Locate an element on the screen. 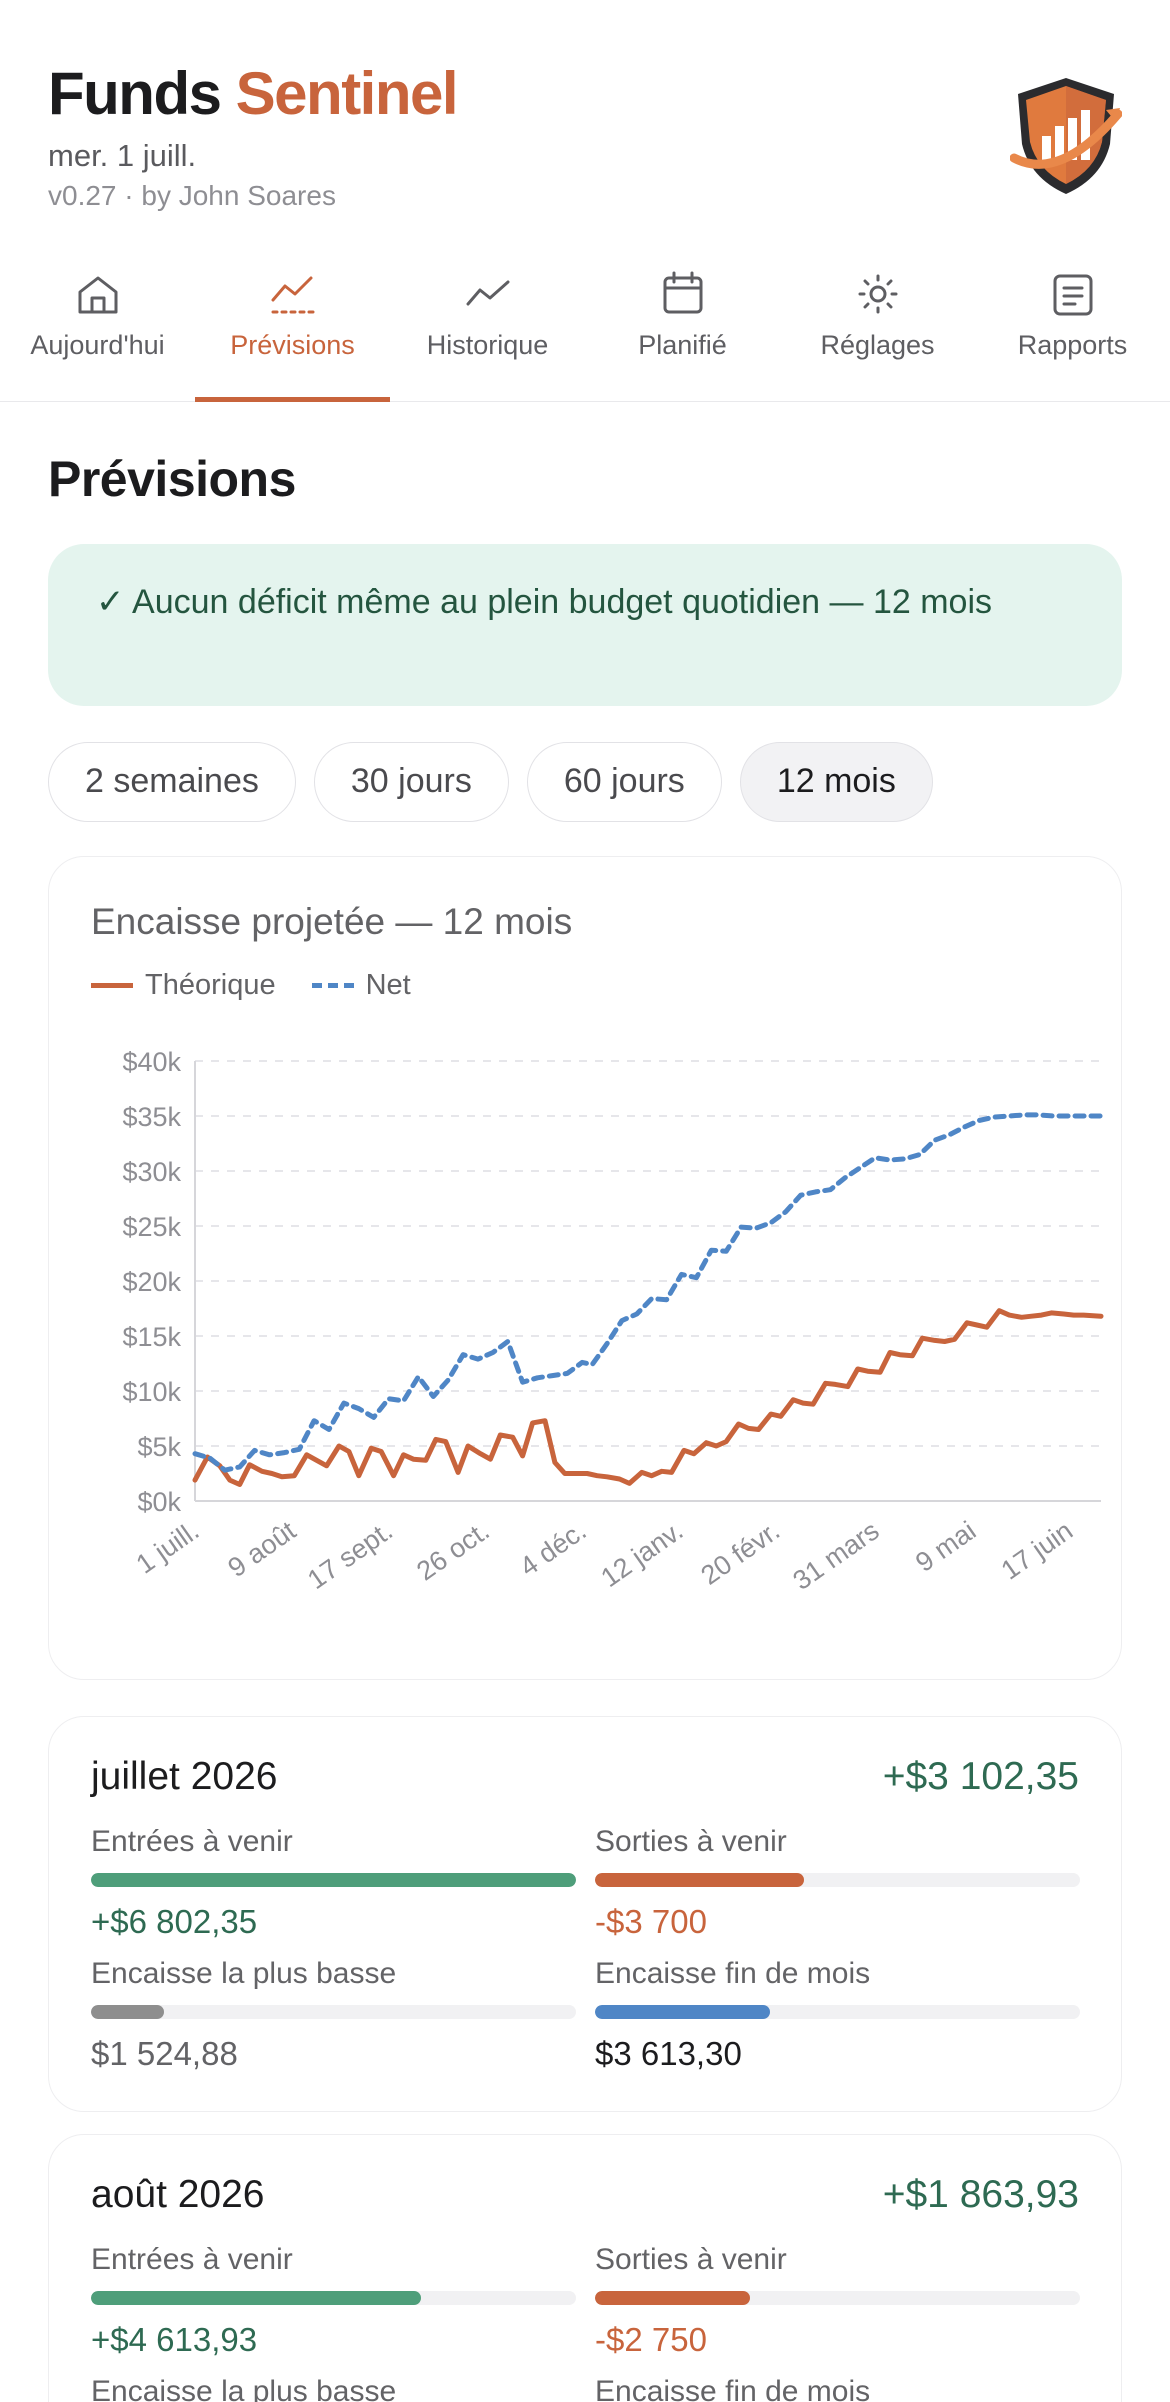 Image resolution: width=1170 pixels, height=2402 pixels. month-name: août 2026 is located at coordinates (178, 2194).